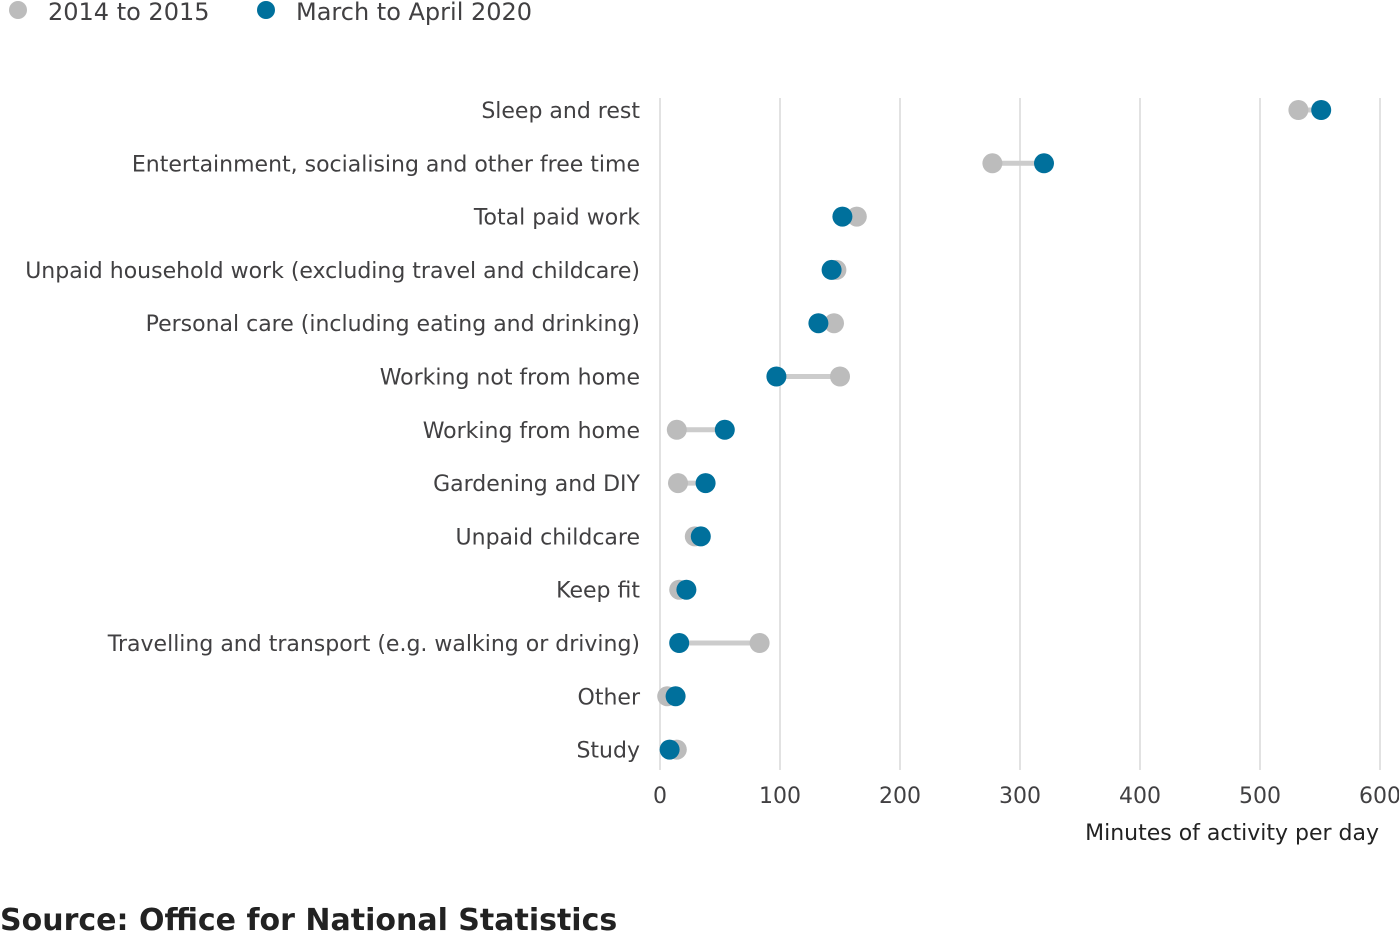 The image size is (1399, 938). Describe the element at coordinates (676, 429) in the screenshot. I see `point-2014-to-2015-working-from-home` at that location.